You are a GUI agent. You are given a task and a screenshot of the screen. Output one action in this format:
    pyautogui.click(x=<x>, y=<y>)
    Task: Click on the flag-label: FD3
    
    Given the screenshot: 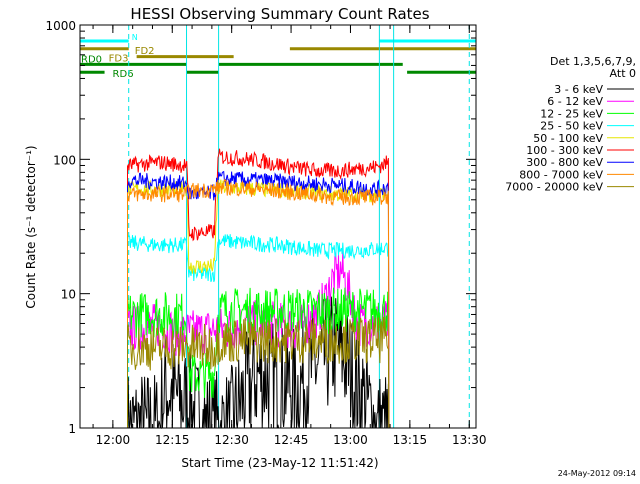 What is the action you would take?
    pyautogui.click(x=119, y=59)
    